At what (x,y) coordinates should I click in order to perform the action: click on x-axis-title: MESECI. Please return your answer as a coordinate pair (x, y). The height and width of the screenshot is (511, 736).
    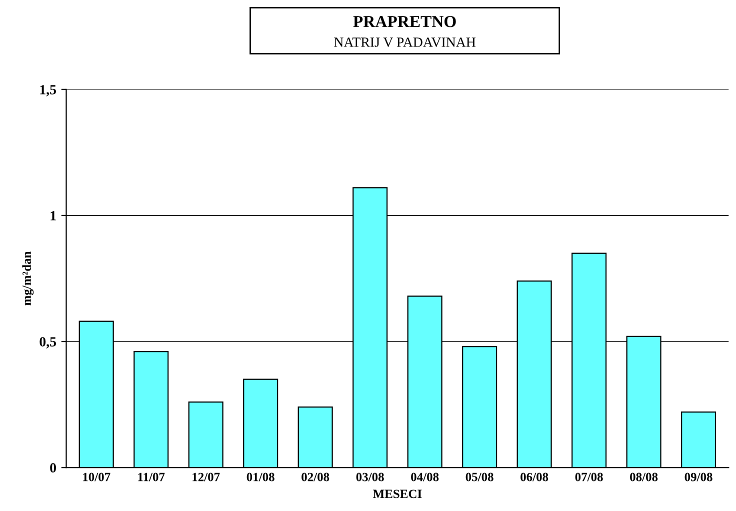
    Looking at the image, I should click on (397, 494).